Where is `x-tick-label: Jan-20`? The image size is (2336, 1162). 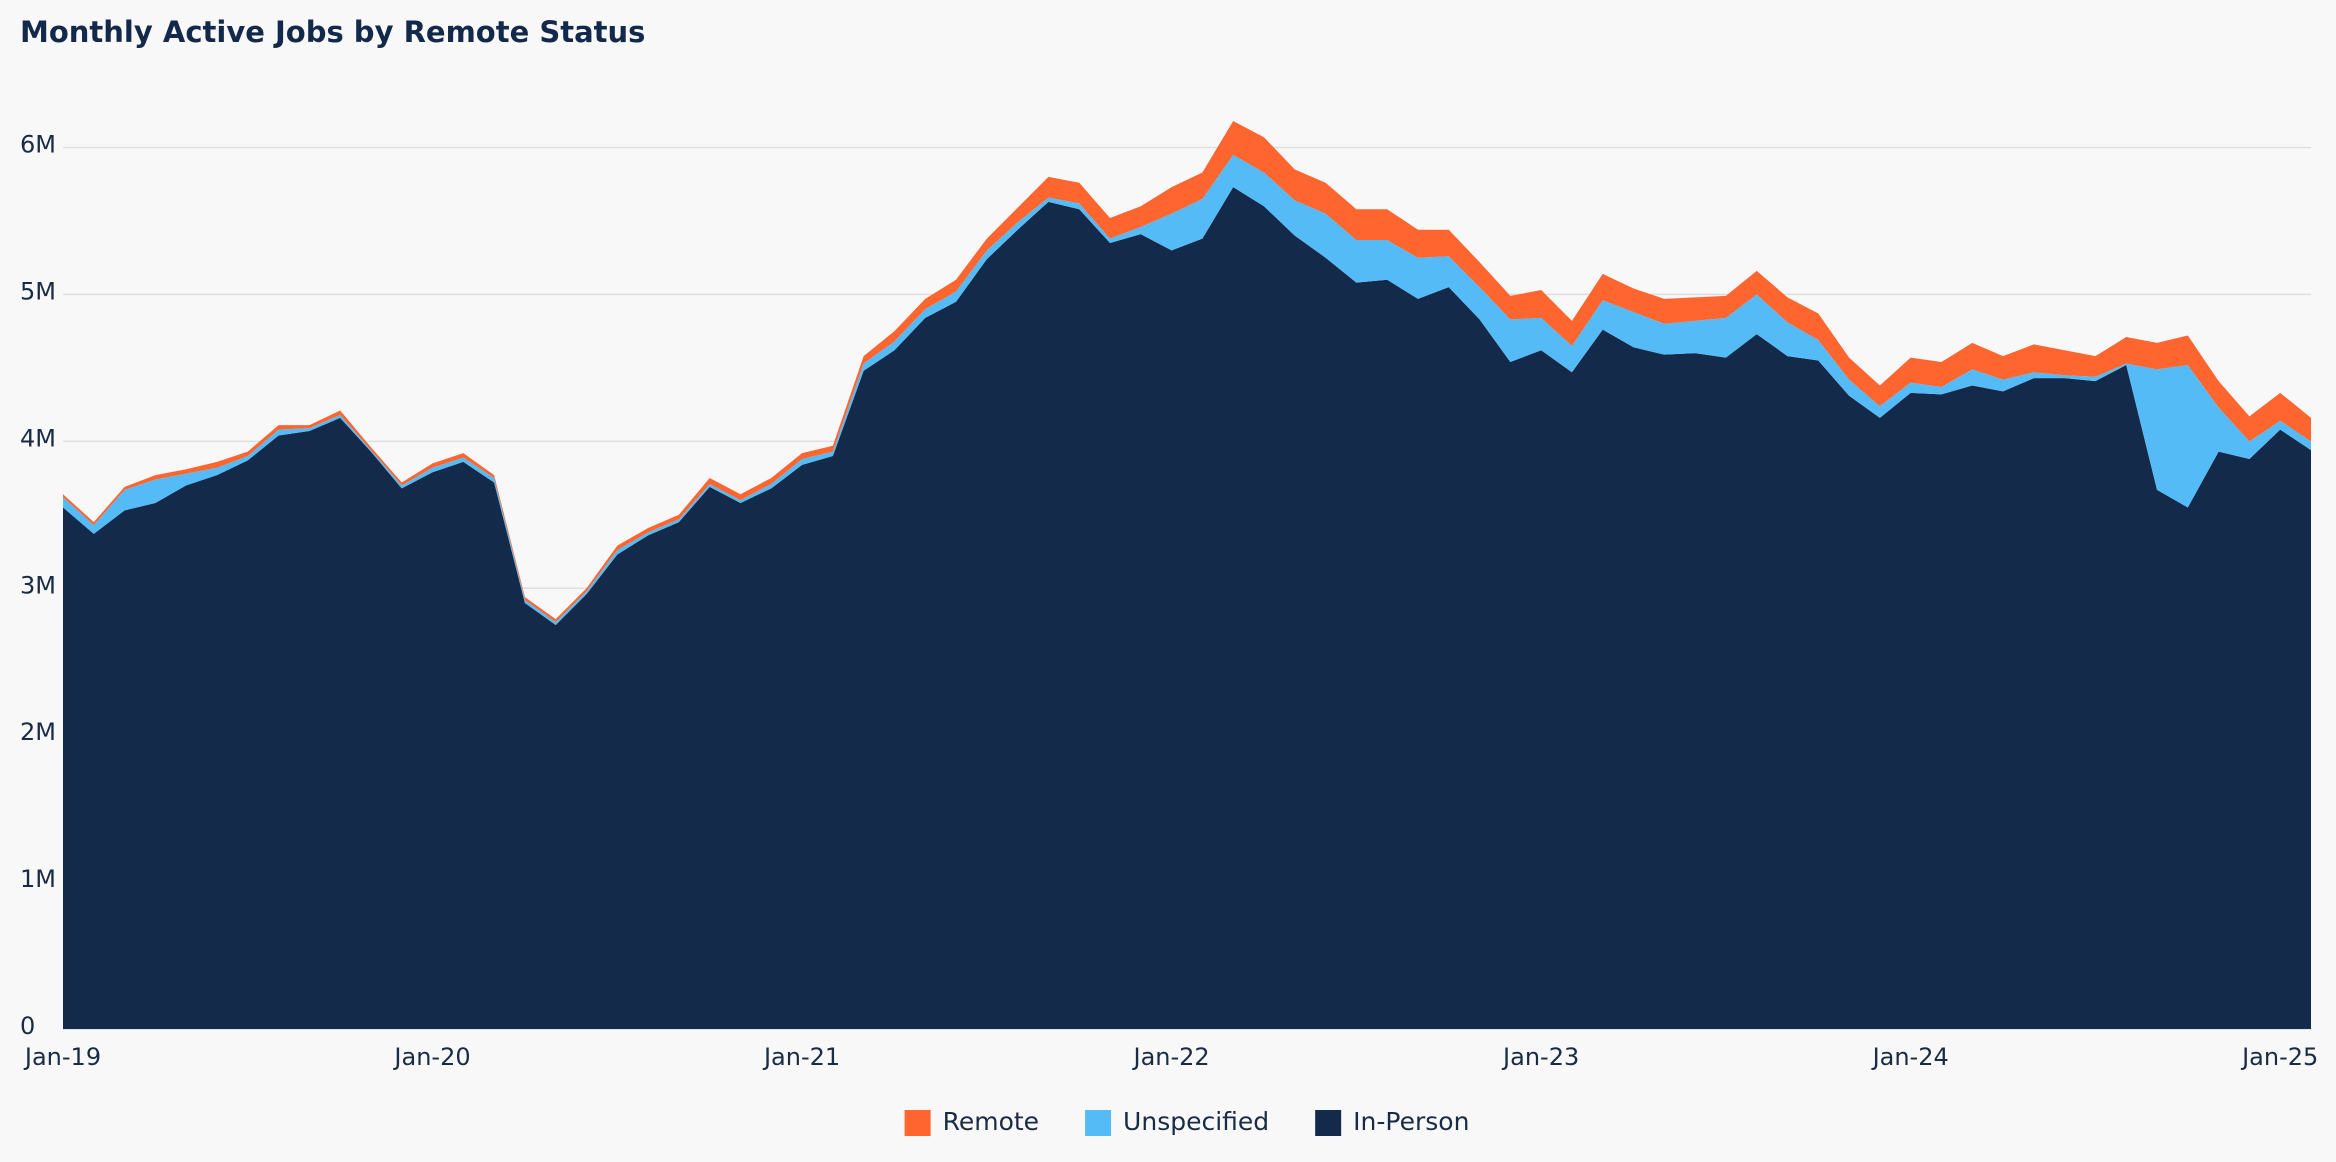
x-tick-label: Jan-20 is located at coordinates (431, 1057).